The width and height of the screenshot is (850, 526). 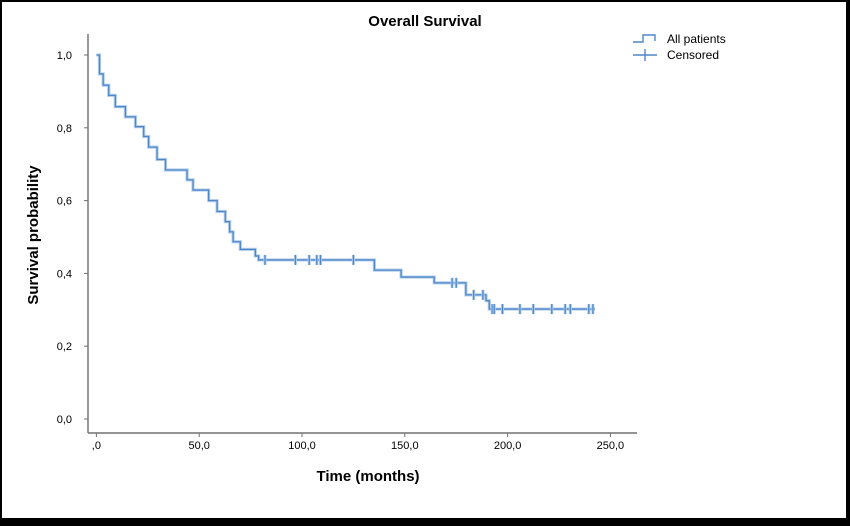 What do you see at coordinates (64, 347) in the screenshot?
I see `y-tick-label: 0,2` at bounding box center [64, 347].